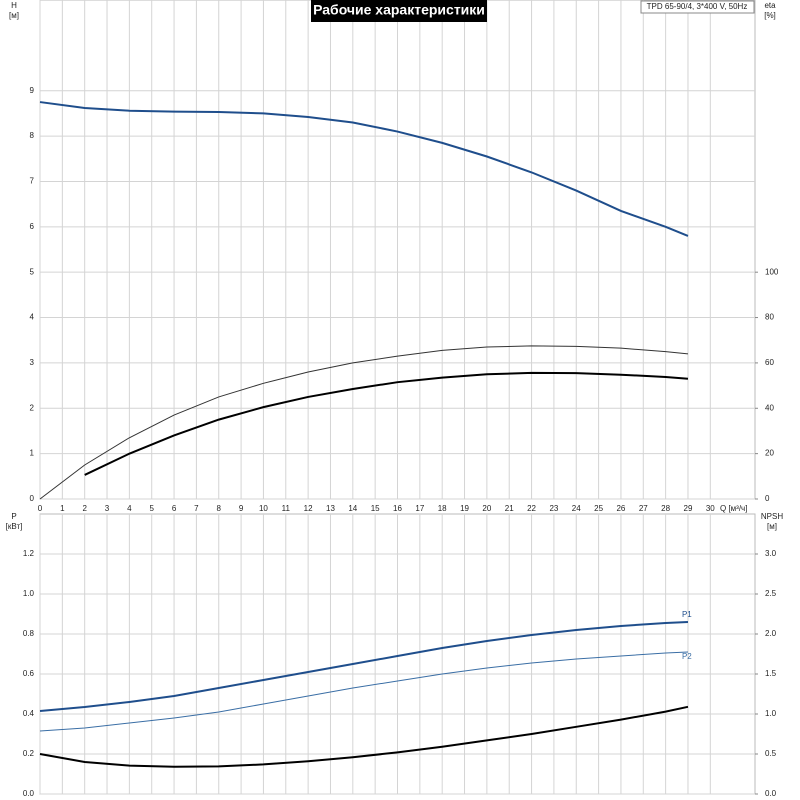 This screenshot has width=800, height=800. What do you see at coordinates (771, 793) in the screenshot?
I see `y2-tick-label: 0.0` at bounding box center [771, 793].